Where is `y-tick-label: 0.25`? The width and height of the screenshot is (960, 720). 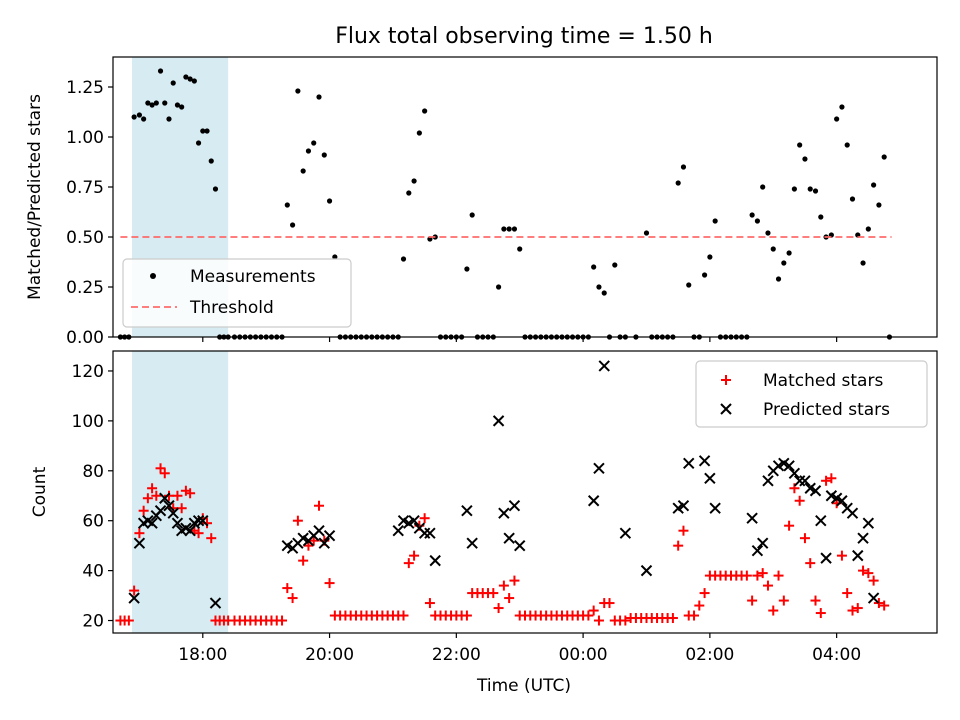
y-tick-label: 0.25 is located at coordinates (85, 288).